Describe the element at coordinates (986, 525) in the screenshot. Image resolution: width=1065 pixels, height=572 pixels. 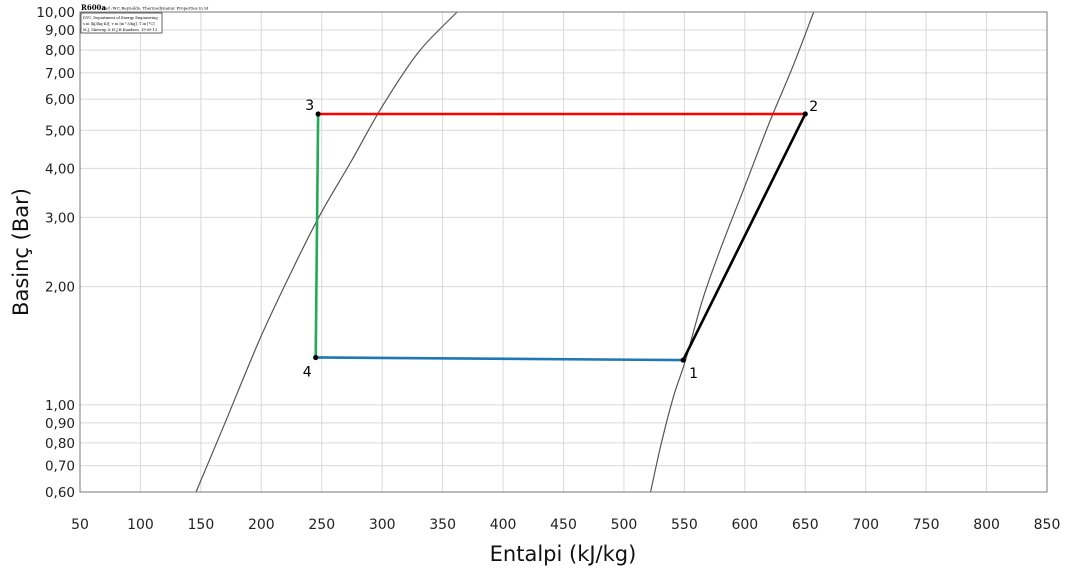
I see `x-tick-label: 800` at that location.